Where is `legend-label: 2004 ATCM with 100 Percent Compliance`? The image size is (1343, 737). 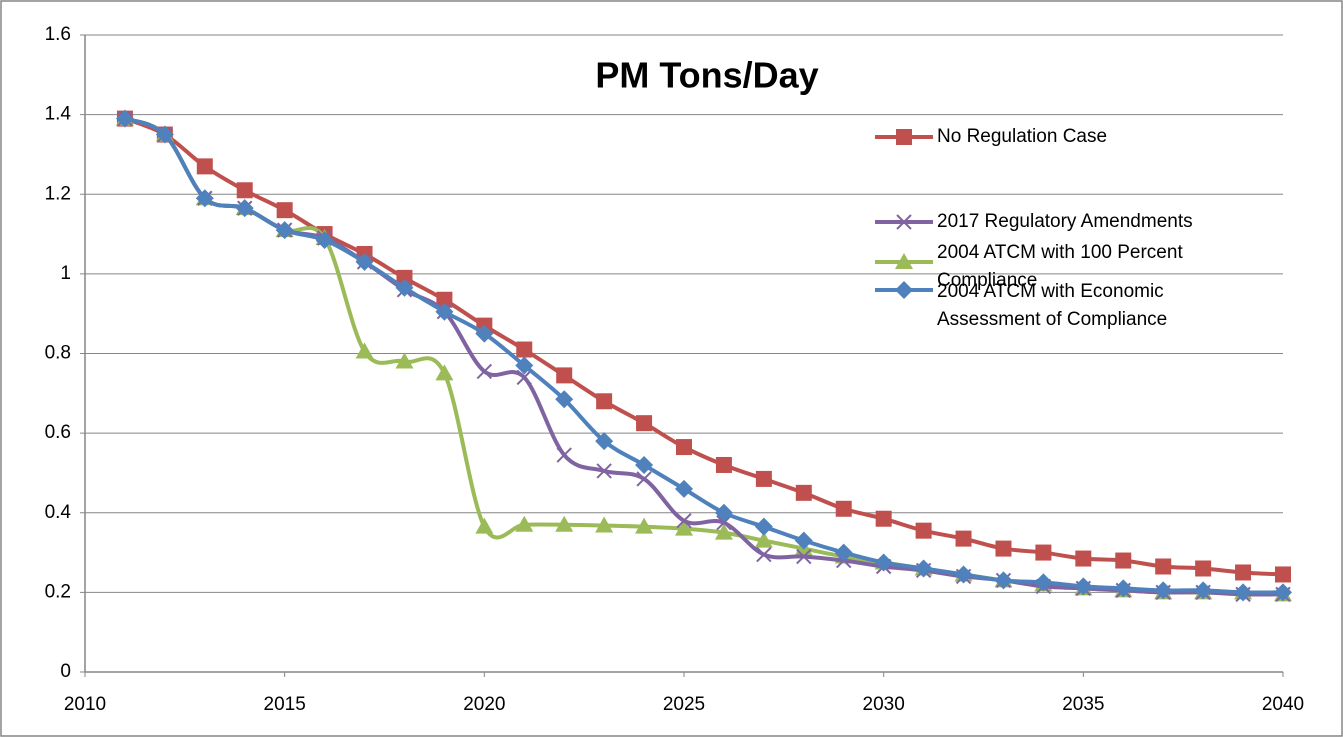
legend-label: 2004 ATCM with 100 Percent Compliance is located at coordinates (1060, 266).